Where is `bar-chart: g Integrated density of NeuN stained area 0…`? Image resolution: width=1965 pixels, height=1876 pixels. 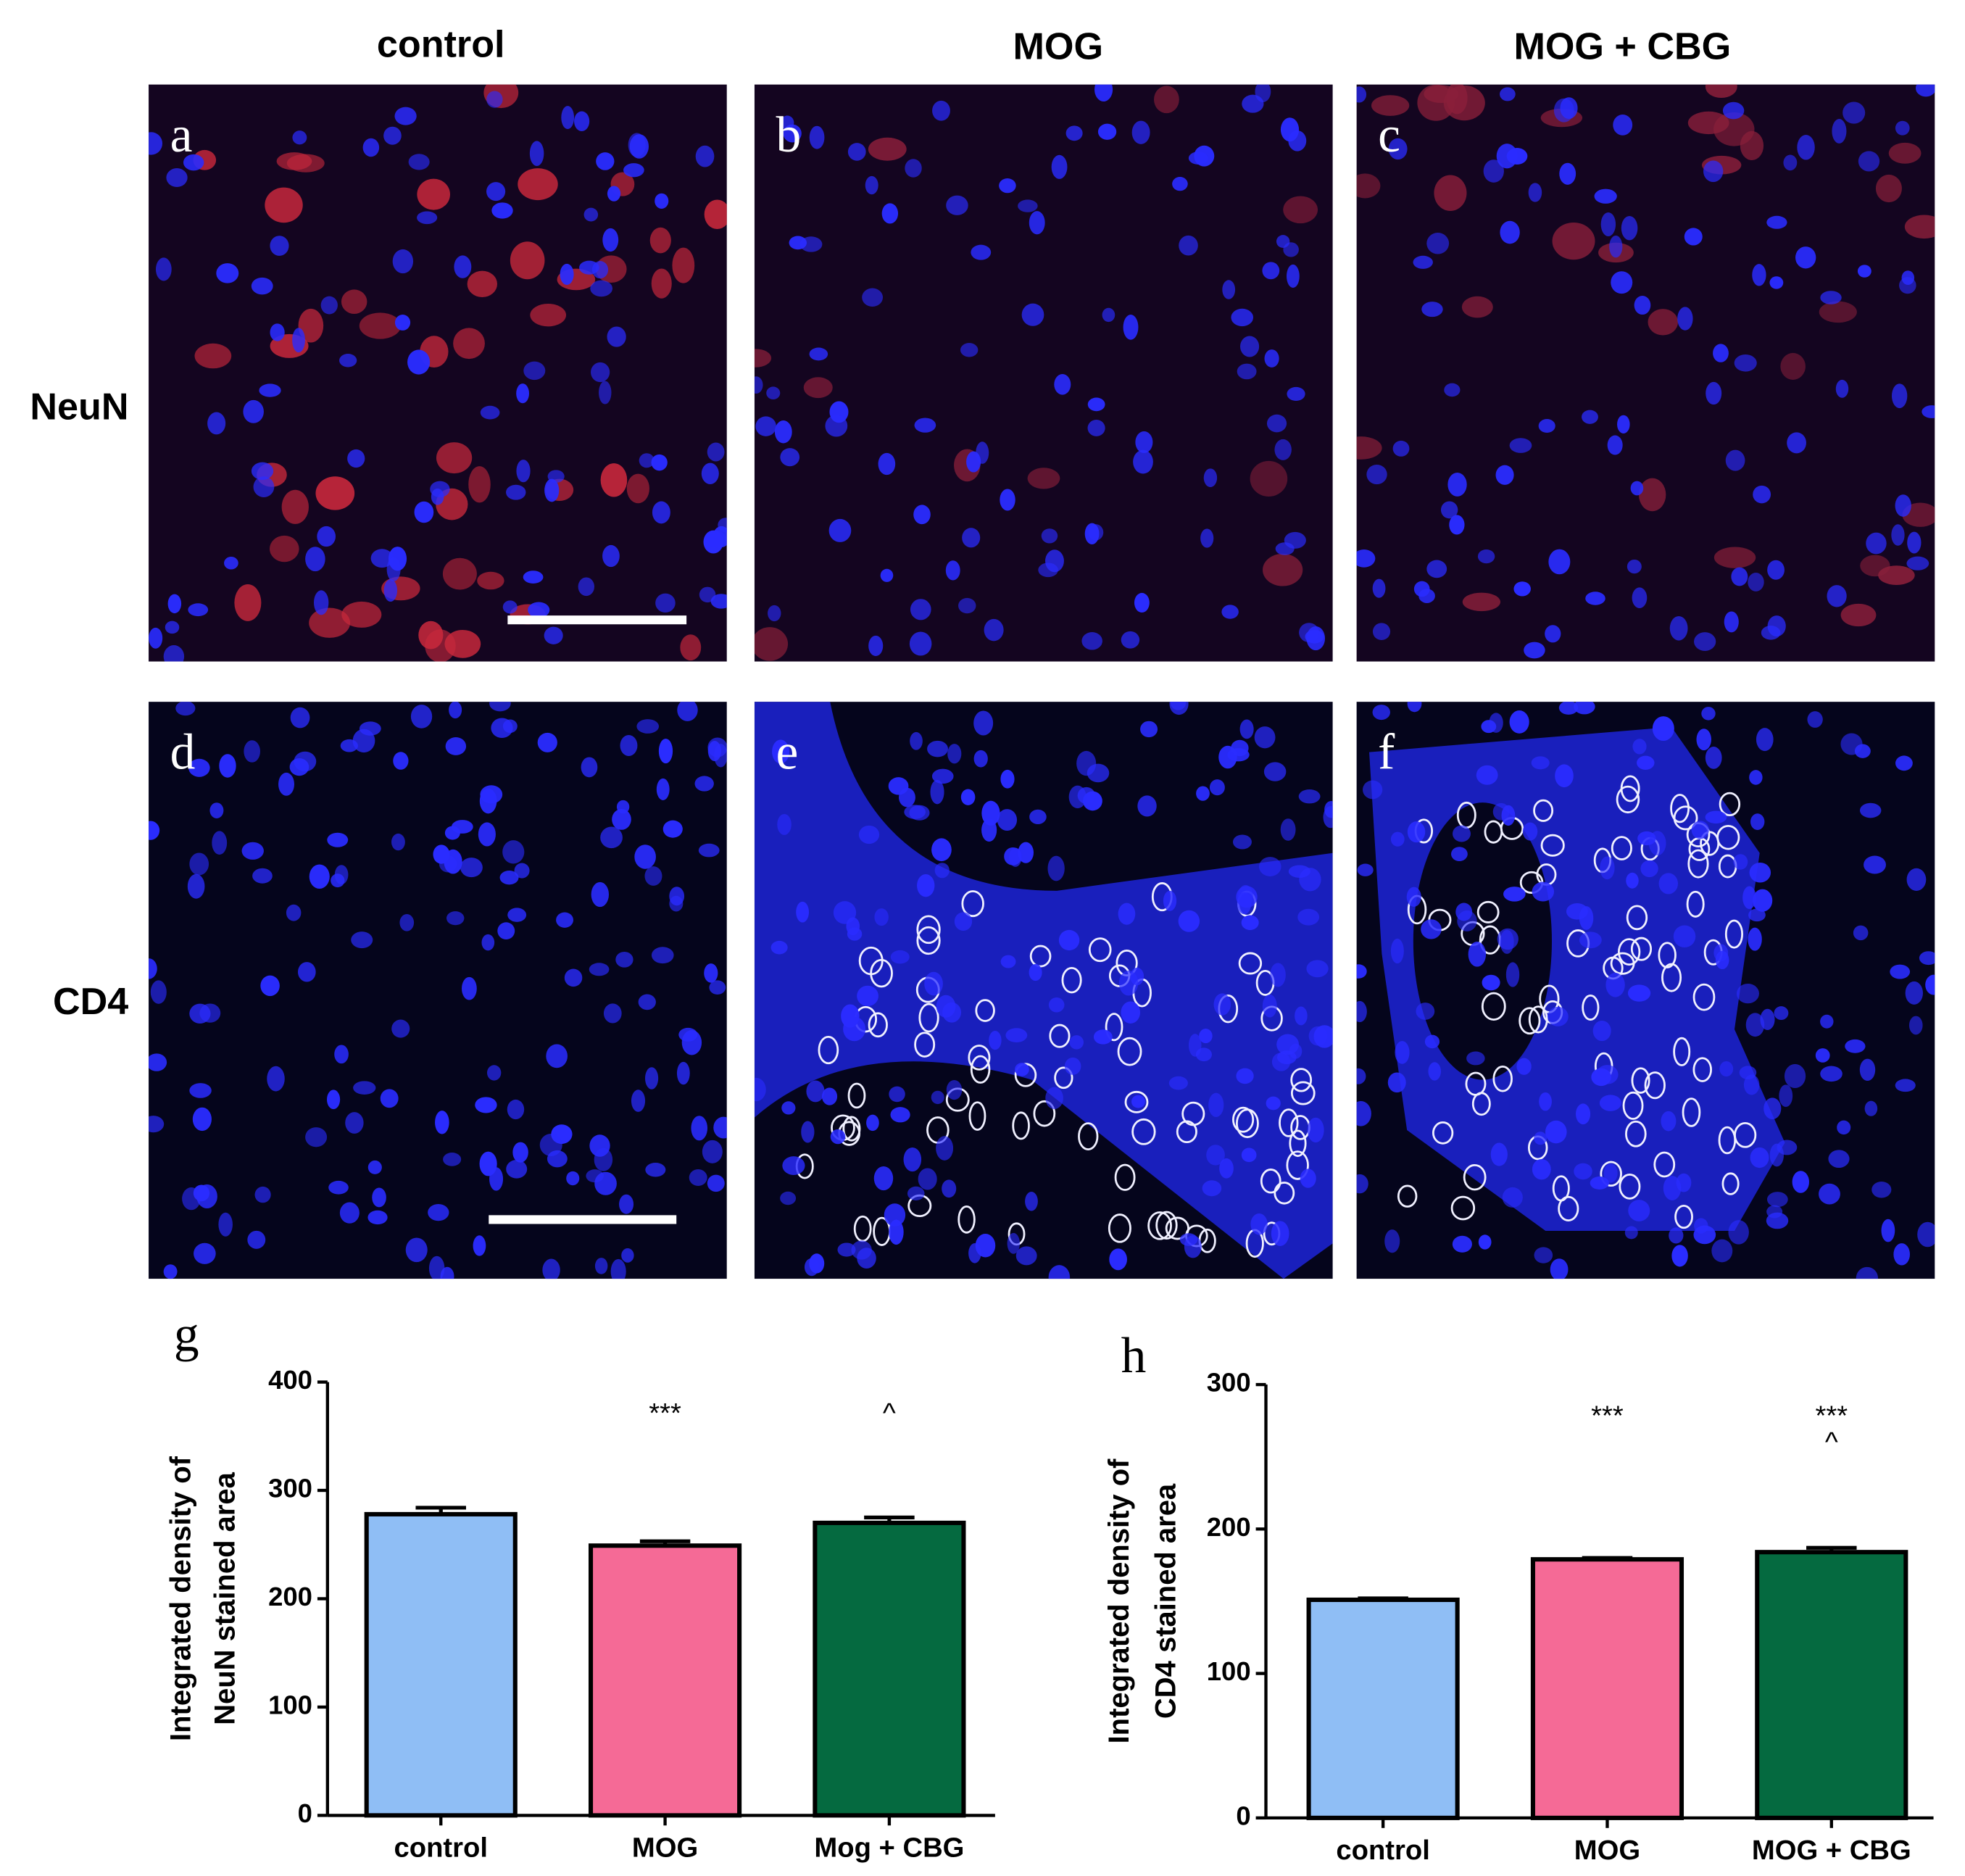
bar-chart: g Integrated density of NeuN stained area 0… is located at coordinates (580, 1584).